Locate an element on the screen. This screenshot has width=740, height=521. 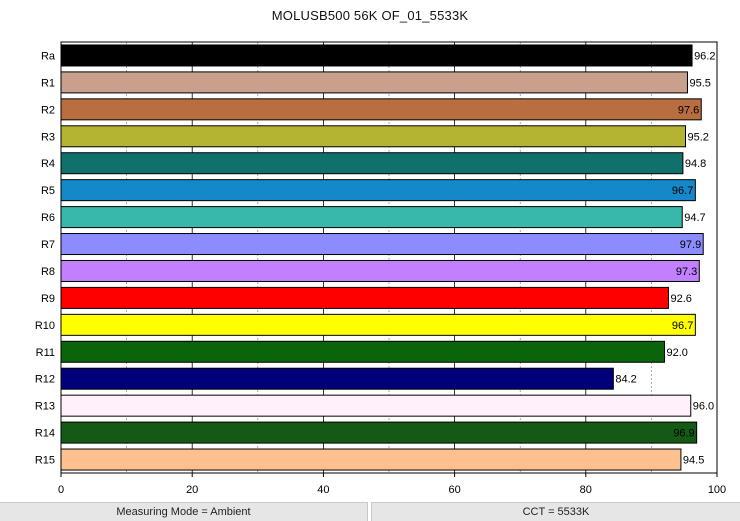
category-label-r14: R14 is located at coordinates (45, 434).